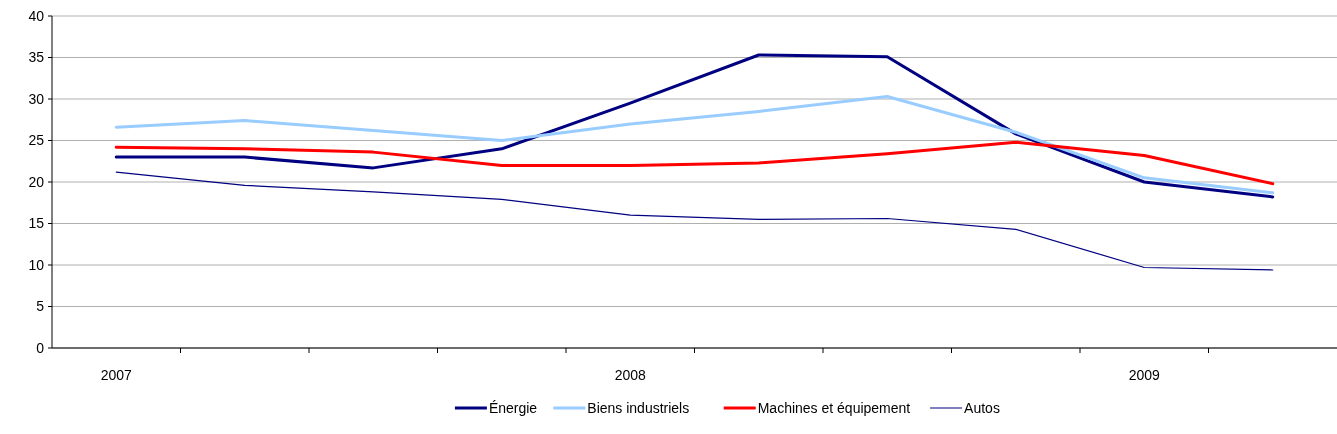 This screenshot has width=1337, height=434. I want to click on x-tick-label: 2007, so click(116, 375).